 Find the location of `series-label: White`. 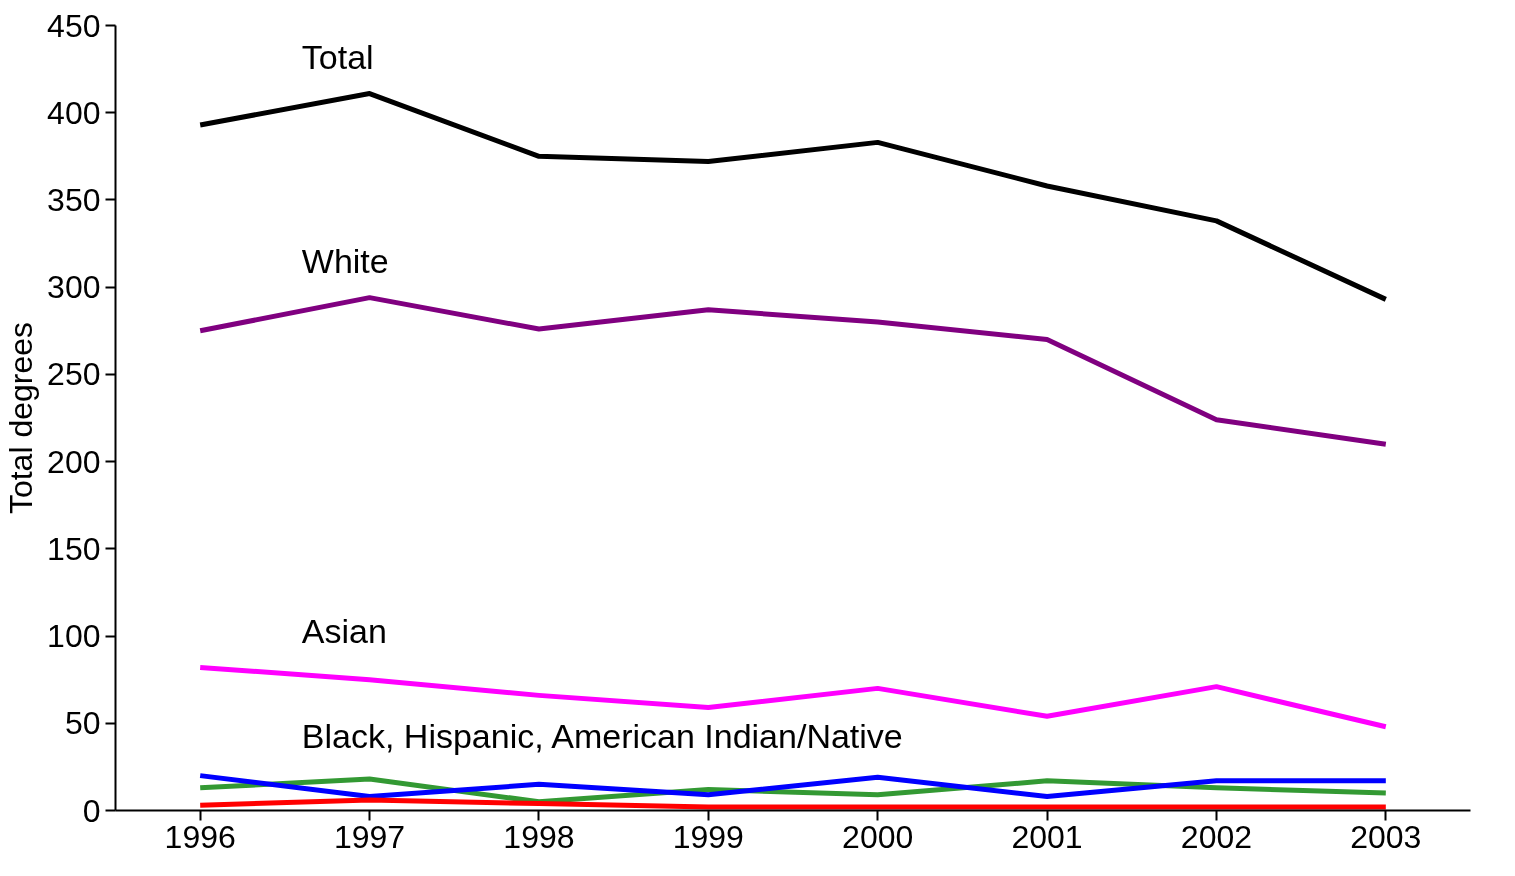

series-label: White is located at coordinates (345, 261).